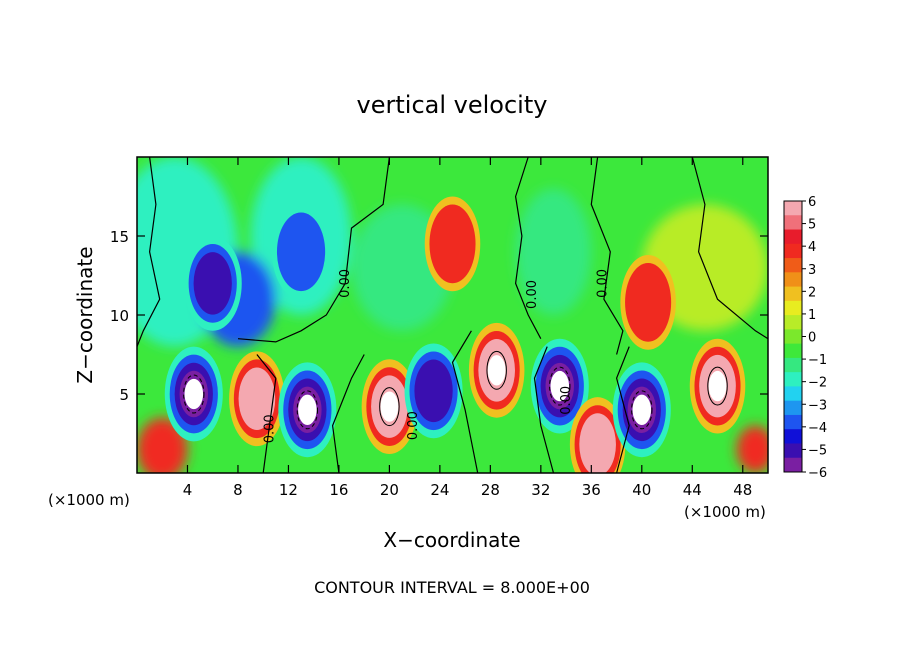 The width and height of the screenshot is (904, 654). What do you see at coordinates (817, 473) in the screenshot?
I see `colorbar-tick-label: −6` at bounding box center [817, 473].